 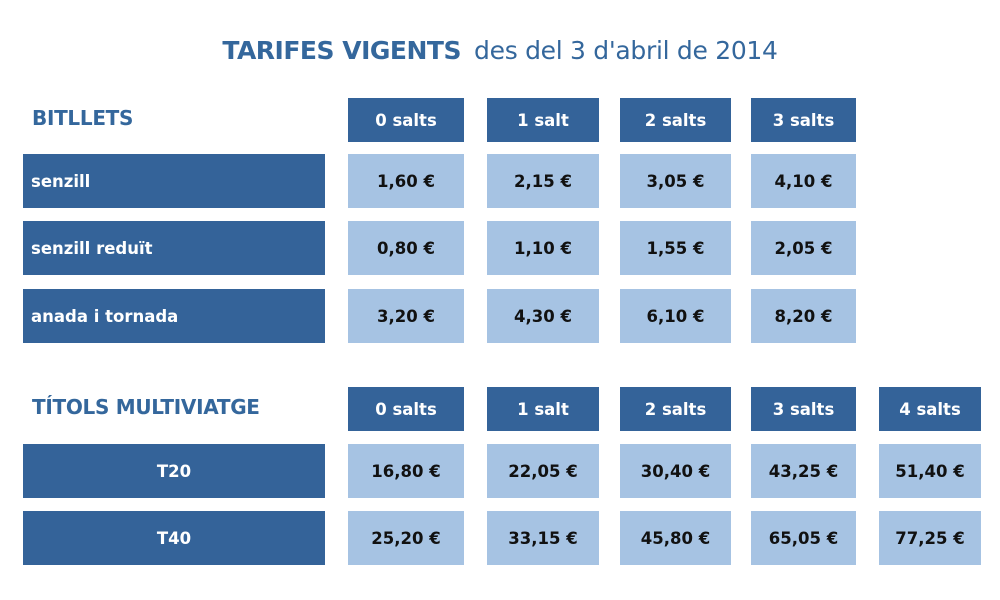 What do you see at coordinates (930, 409) in the screenshot?
I see `column-header: 4 salts` at bounding box center [930, 409].